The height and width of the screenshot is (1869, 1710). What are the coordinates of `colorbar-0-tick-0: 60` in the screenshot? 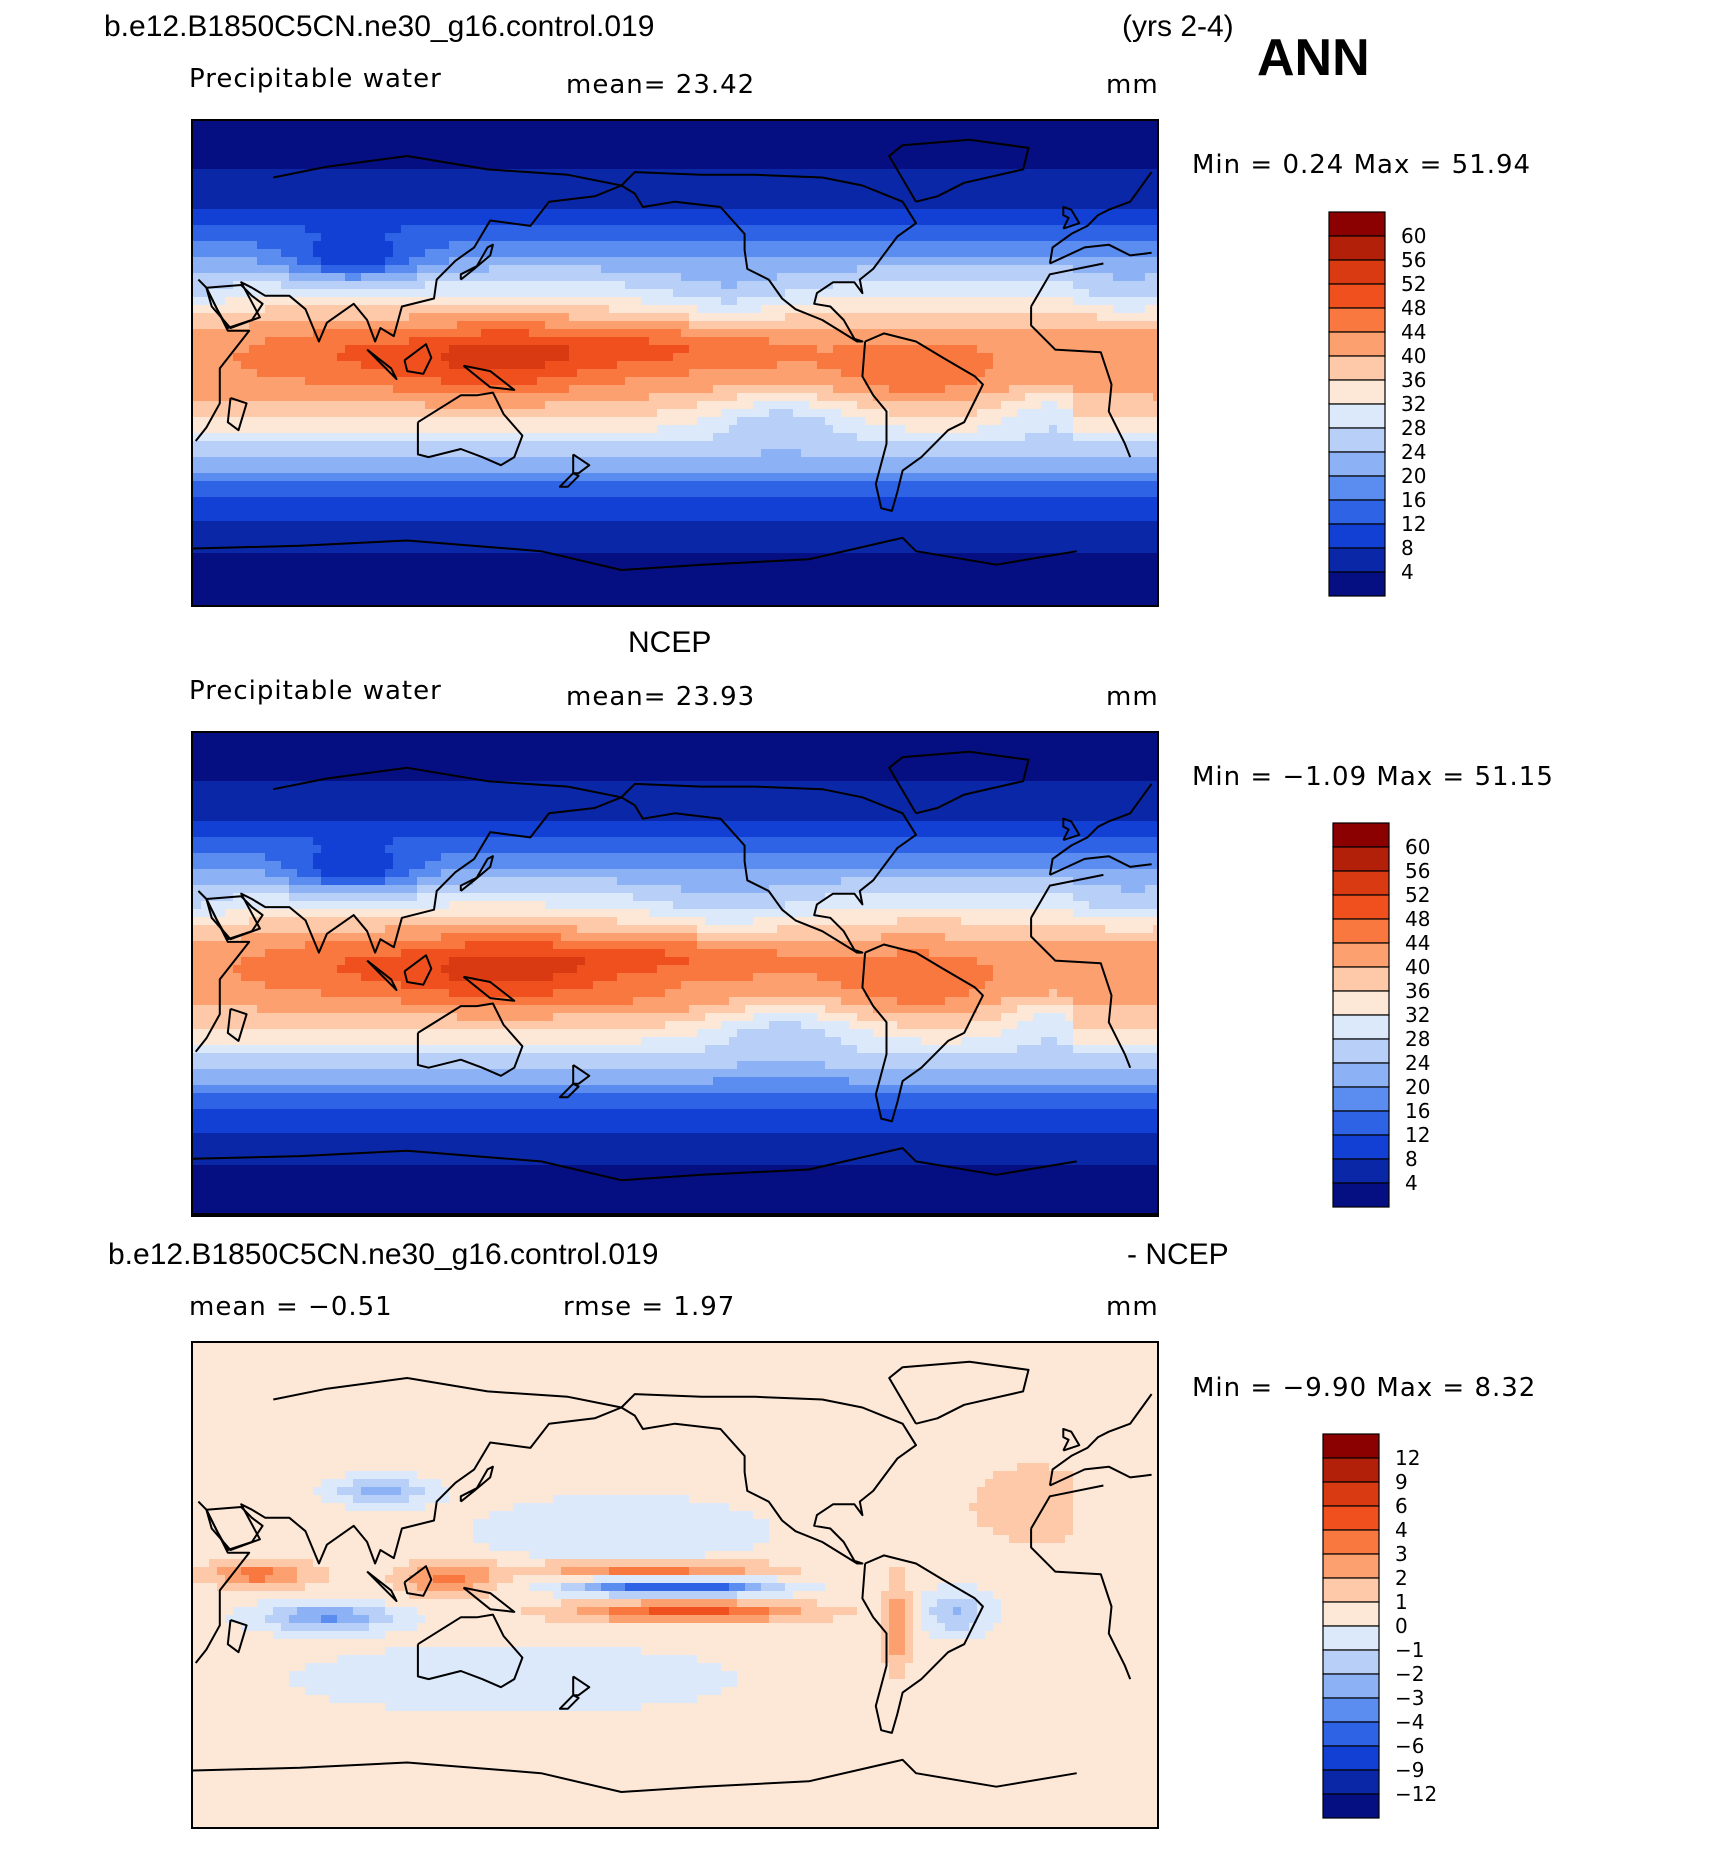 It's located at (1413, 236).